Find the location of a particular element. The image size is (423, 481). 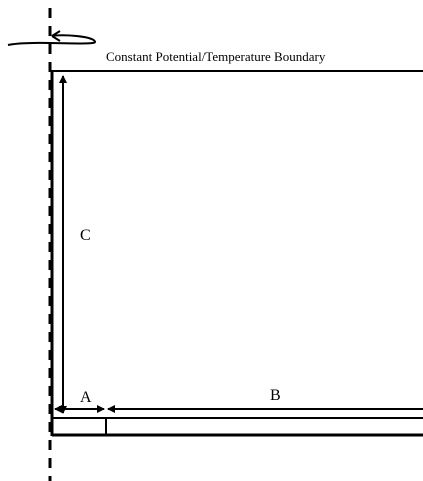

dimension-label: C is located at coordinates (85, 235).